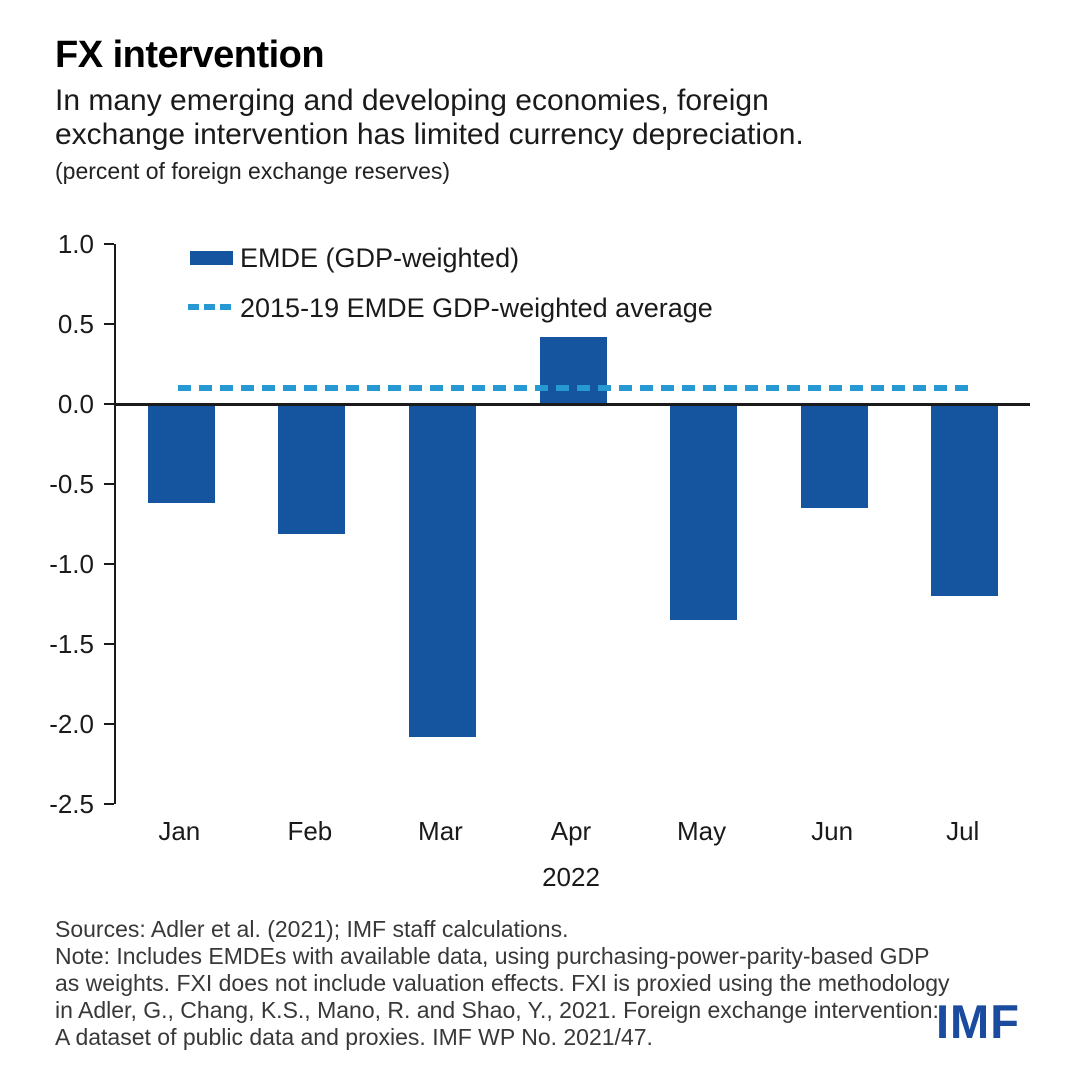 This screenshot has width=1080, height=1080. I want to click on y-tick-label: -1.0, so click(71, 564).